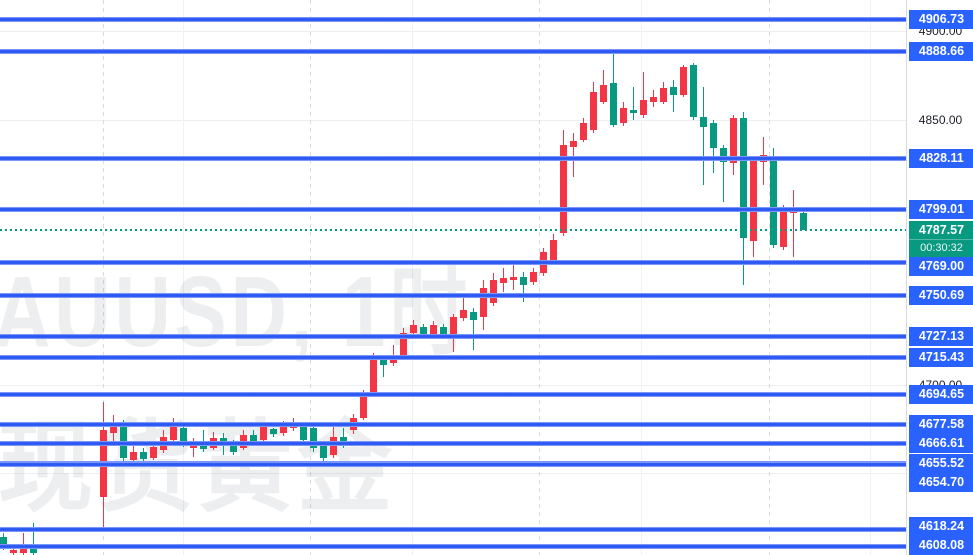 This screenshot has width=973, height=555. Describe the element at coordinates (941, 19) in the screenshot. I see `level-price-label: 4906.73` at that location.